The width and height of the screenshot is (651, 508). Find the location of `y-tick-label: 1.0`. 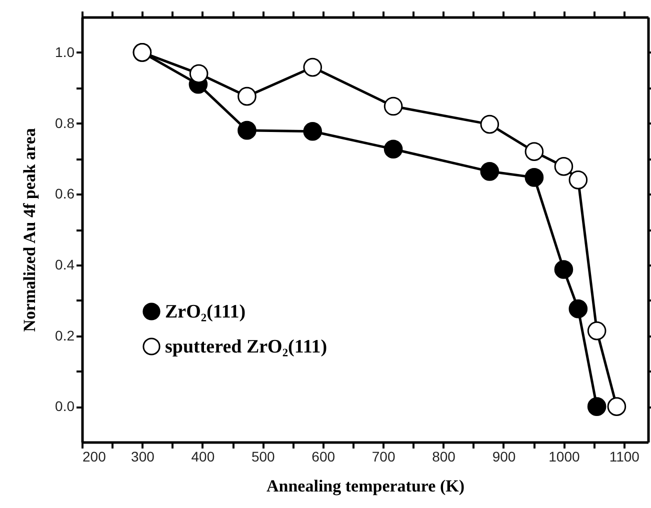

y-tick-label: 1.0 is located at coordinates (65, 52).